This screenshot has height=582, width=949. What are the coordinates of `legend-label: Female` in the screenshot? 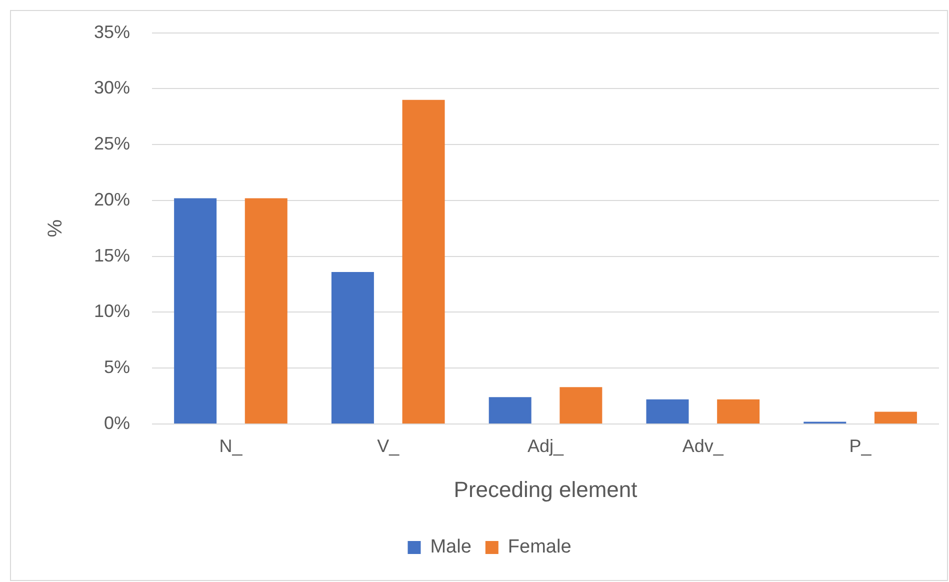 It's located at (540, 547).